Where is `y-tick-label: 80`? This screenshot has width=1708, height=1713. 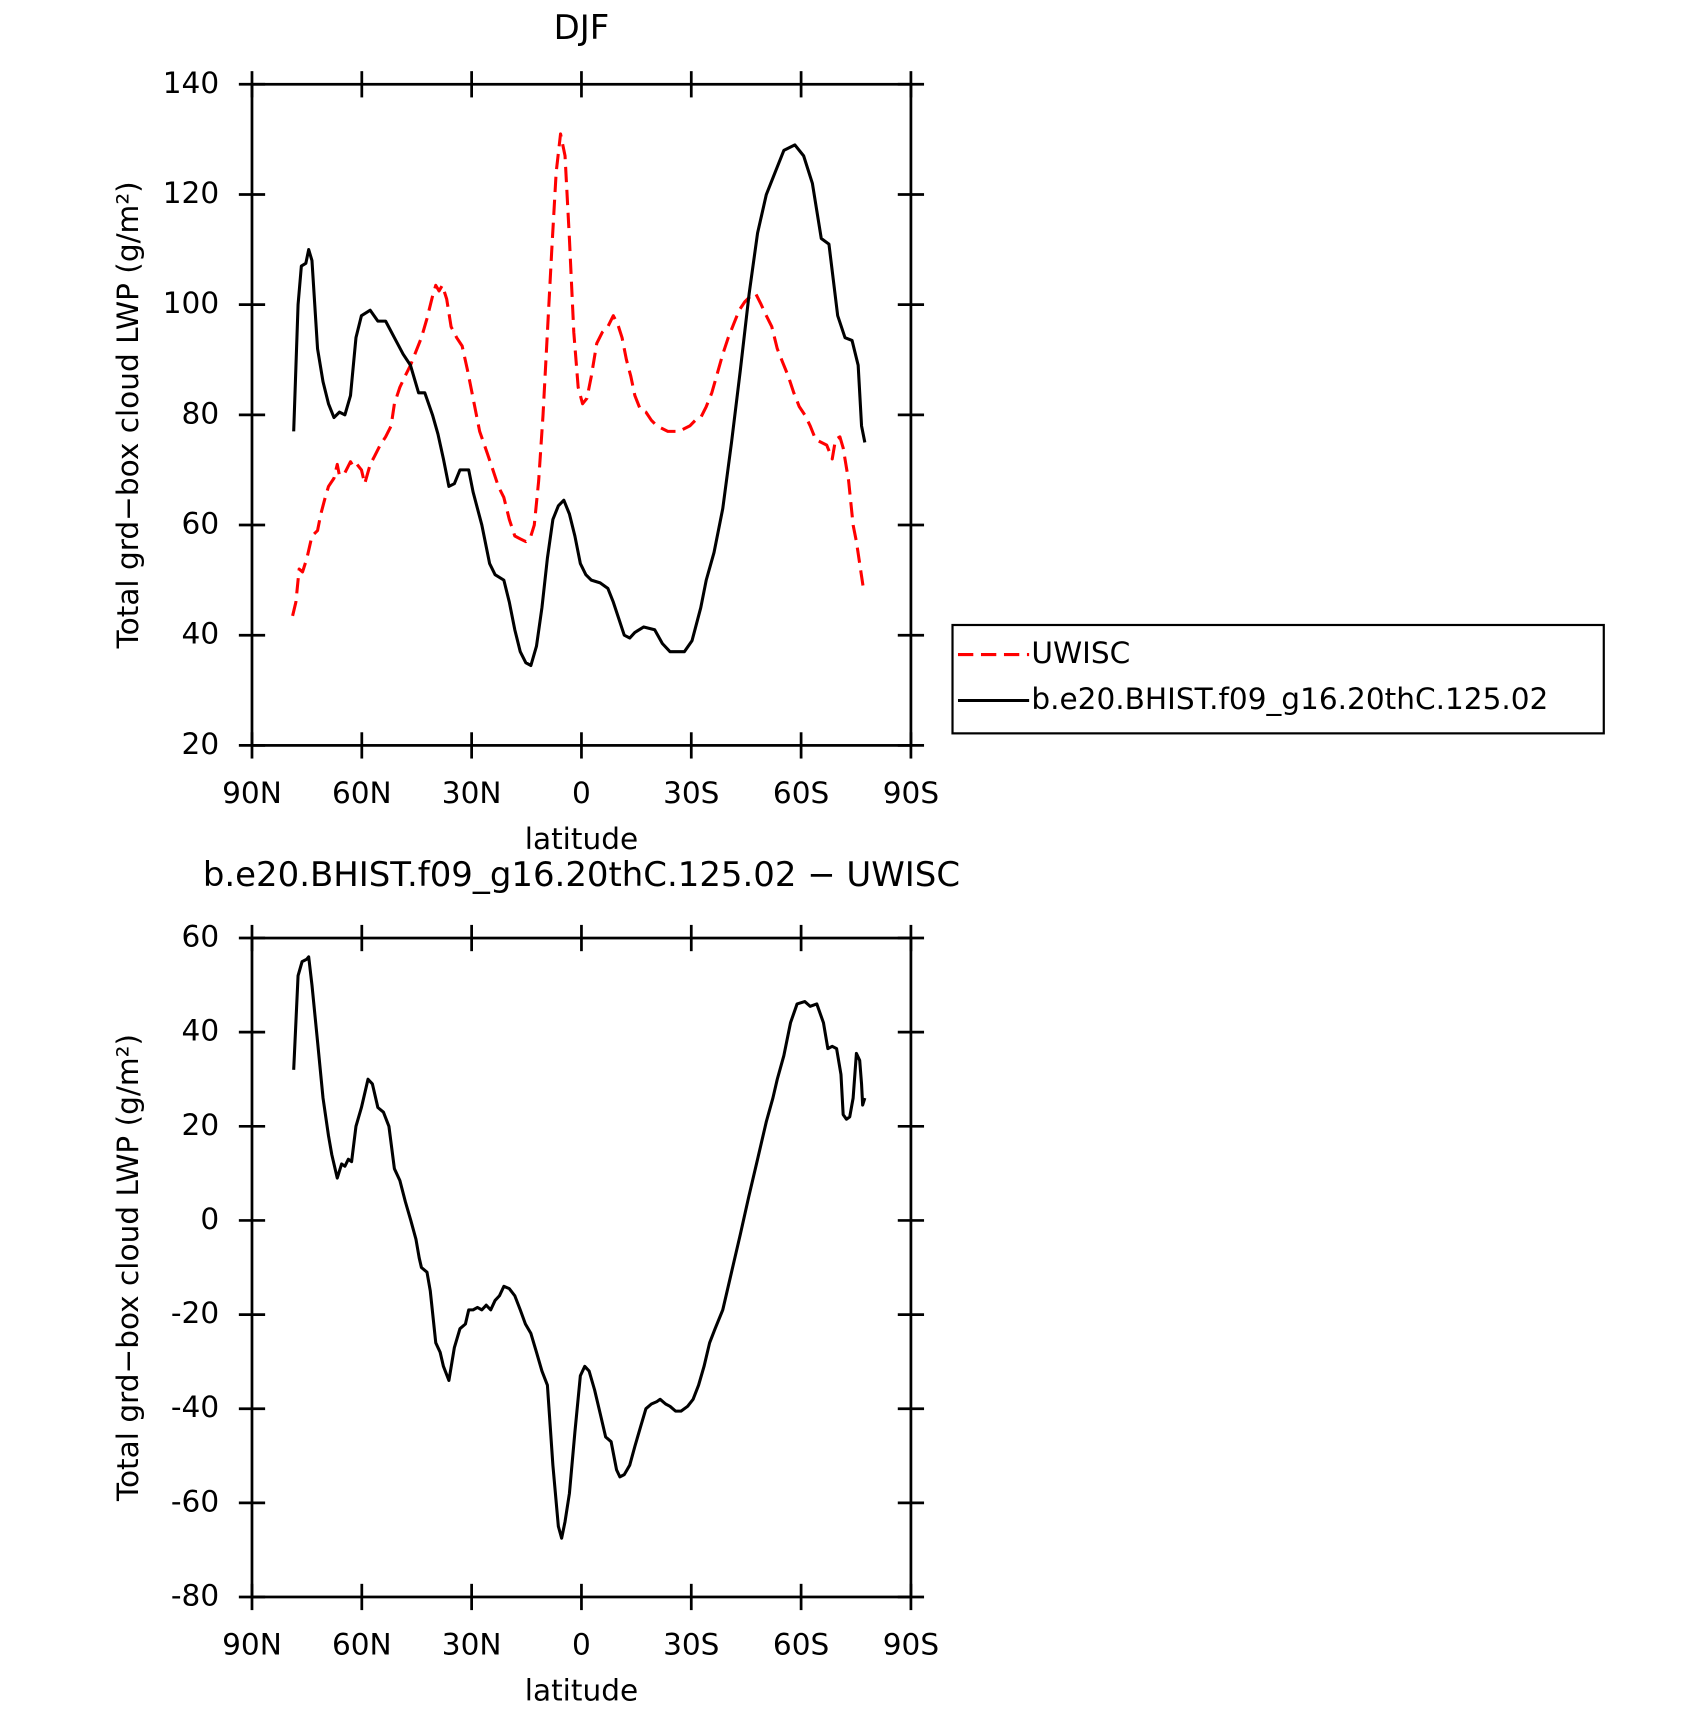 y-tick-label: 80 is located at coordinates (201, 413).